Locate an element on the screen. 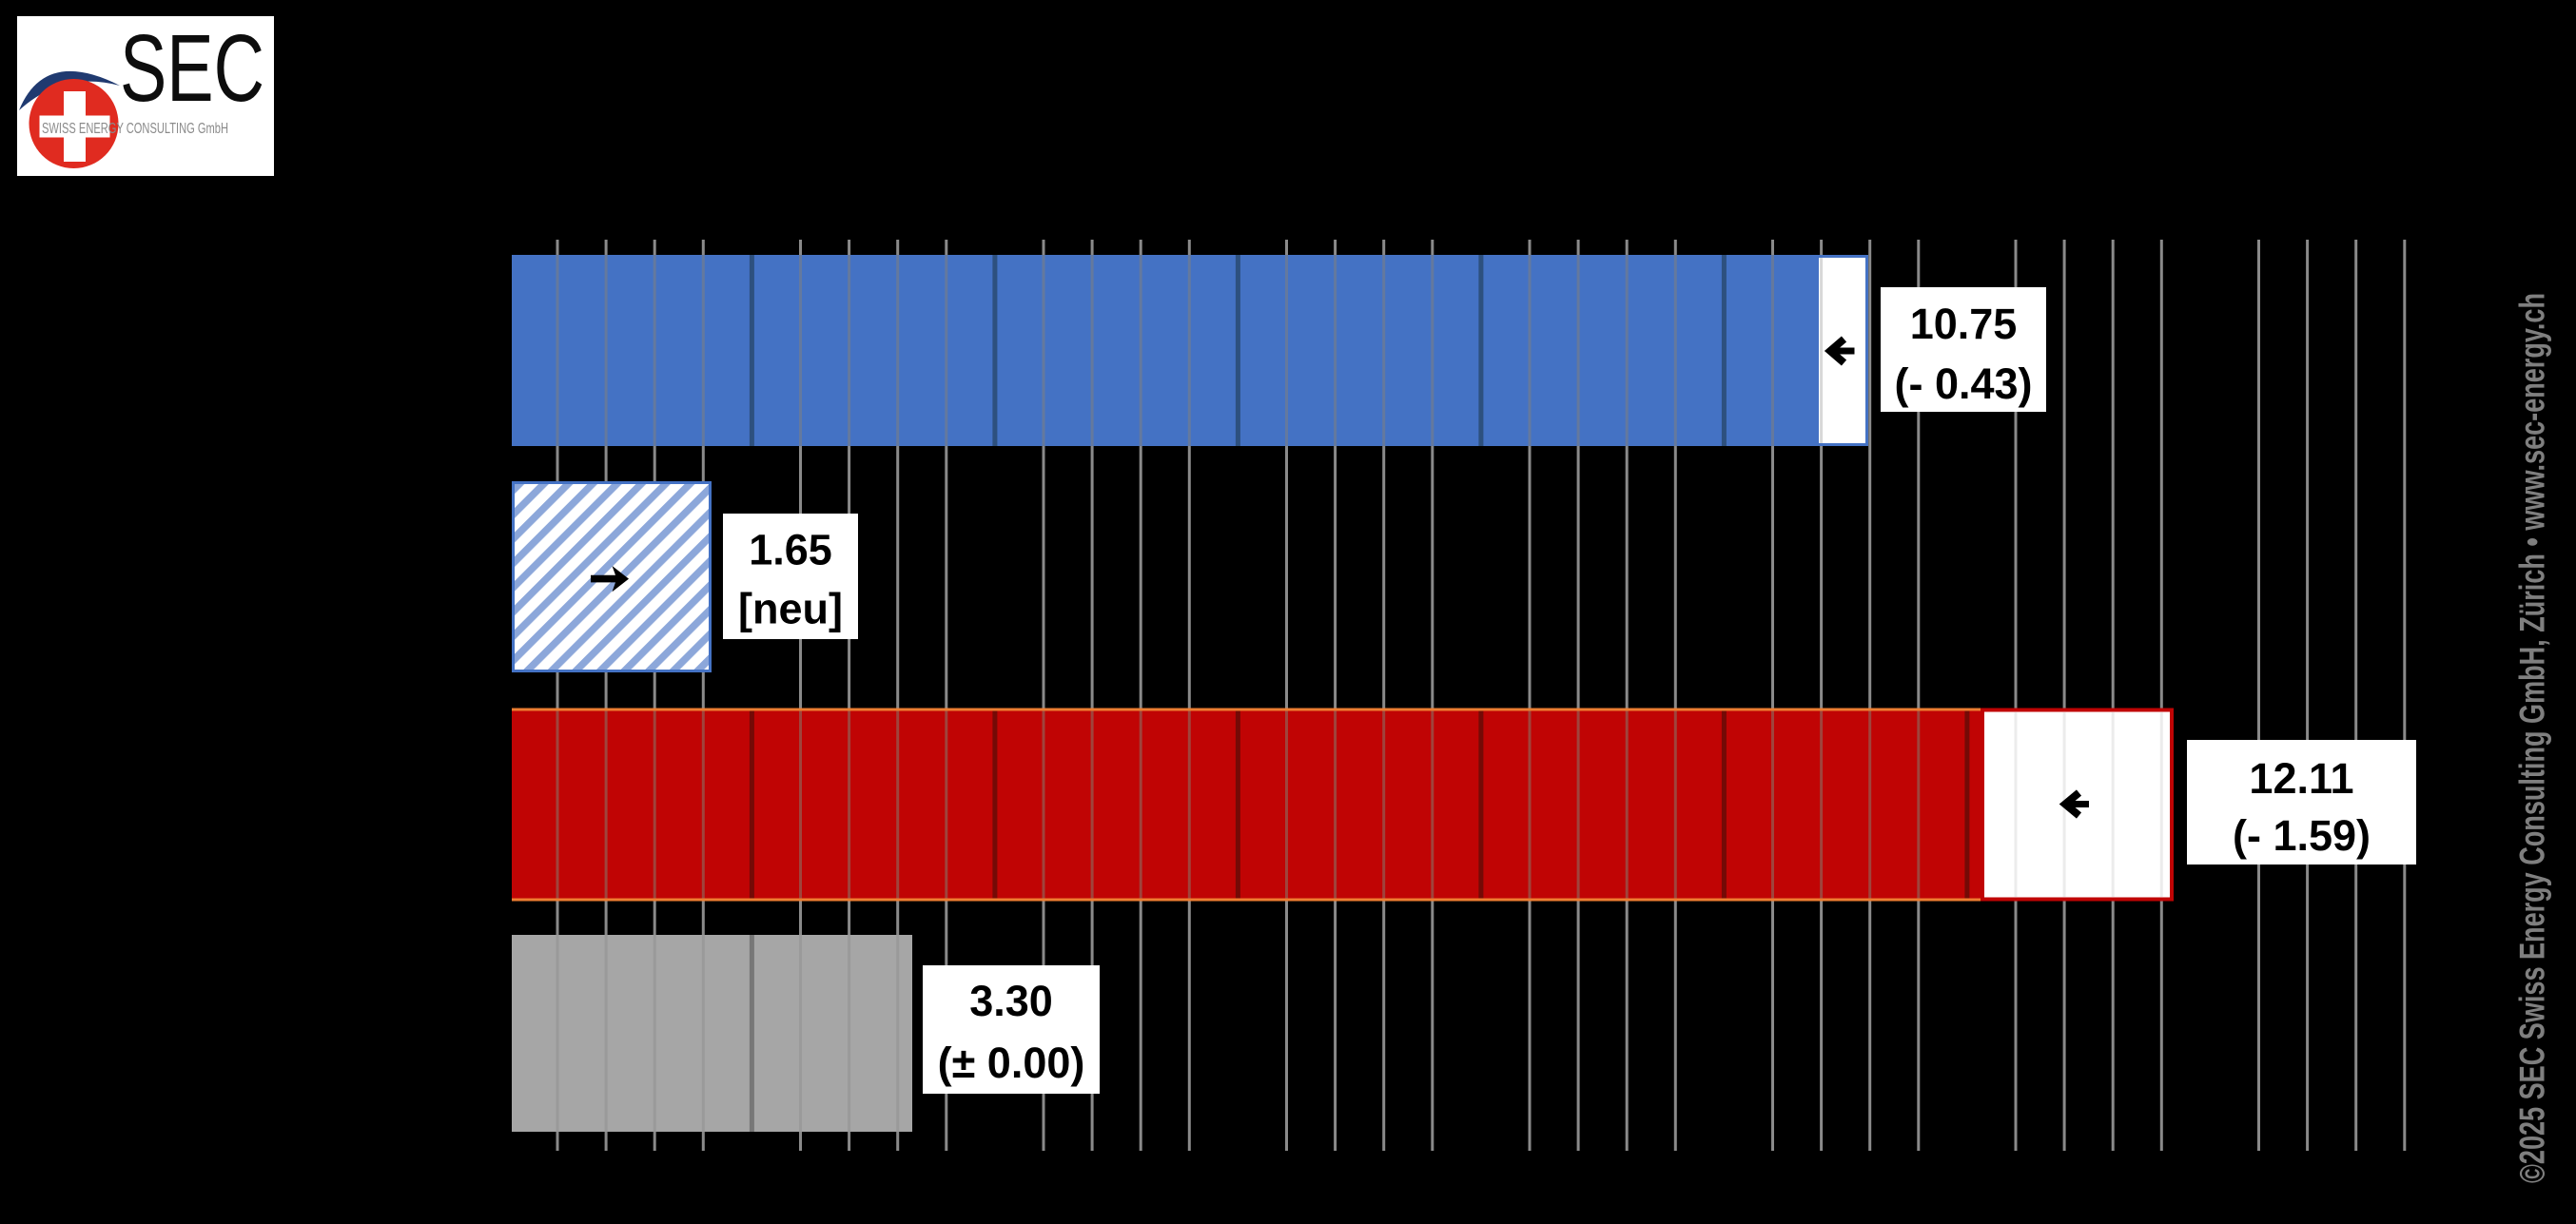 This screenshot has height=1224, width=2576. svg-text: SWISS ENERGY CONSULTING GmbH is located at coordinates (135, 129).